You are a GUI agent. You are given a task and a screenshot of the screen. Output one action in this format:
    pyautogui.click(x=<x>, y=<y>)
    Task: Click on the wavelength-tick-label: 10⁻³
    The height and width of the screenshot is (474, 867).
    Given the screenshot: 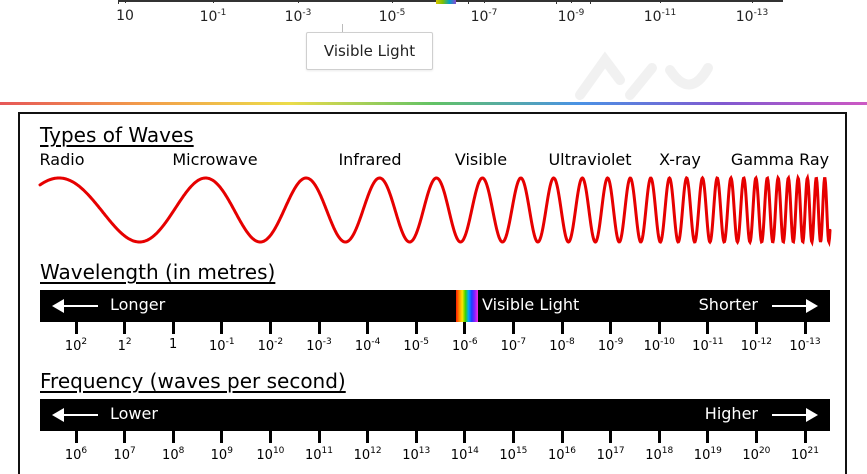 What is the action you would take?
    pyautogui.click(x=319, y=345)
    